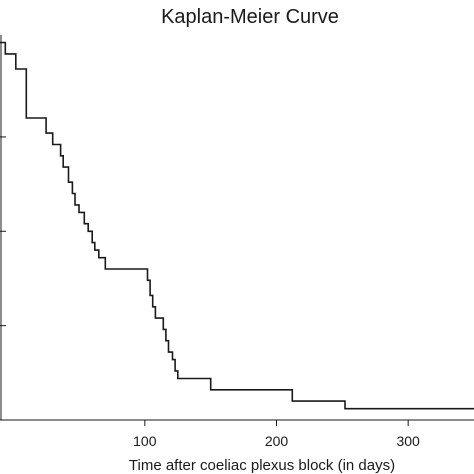  What do you see at coordinates (237, 434) in the screenshot?
I see `x-axis: 100 200 300` at bounding box center [237, 434].